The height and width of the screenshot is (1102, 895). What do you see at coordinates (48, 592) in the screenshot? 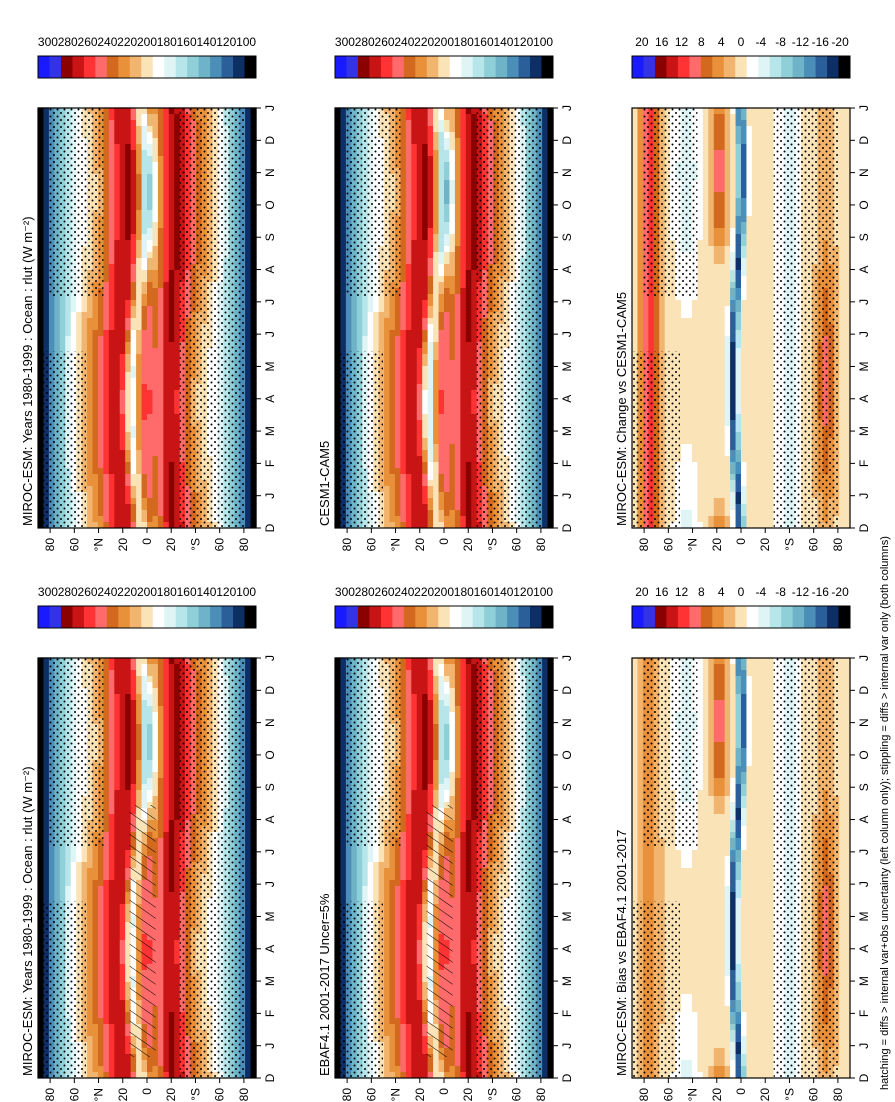
I see `colorbar-tick-label: 300` at bounding box center [48, 592].